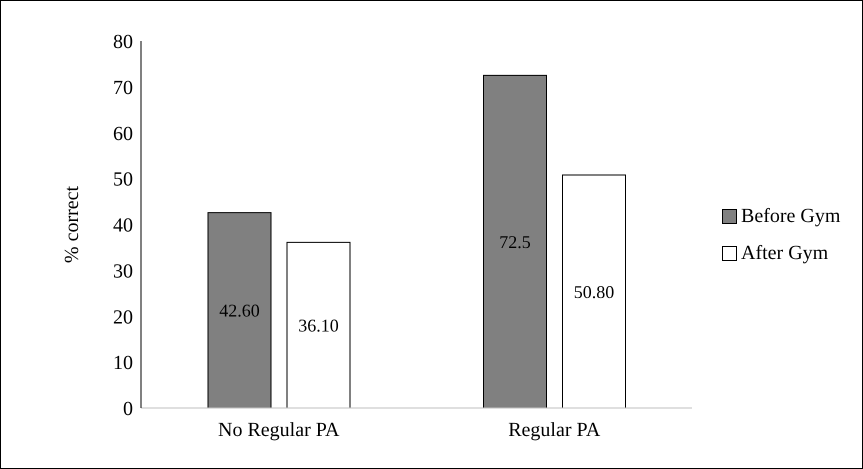  I want to click on y-tick-label: 40, so click(123, 225).